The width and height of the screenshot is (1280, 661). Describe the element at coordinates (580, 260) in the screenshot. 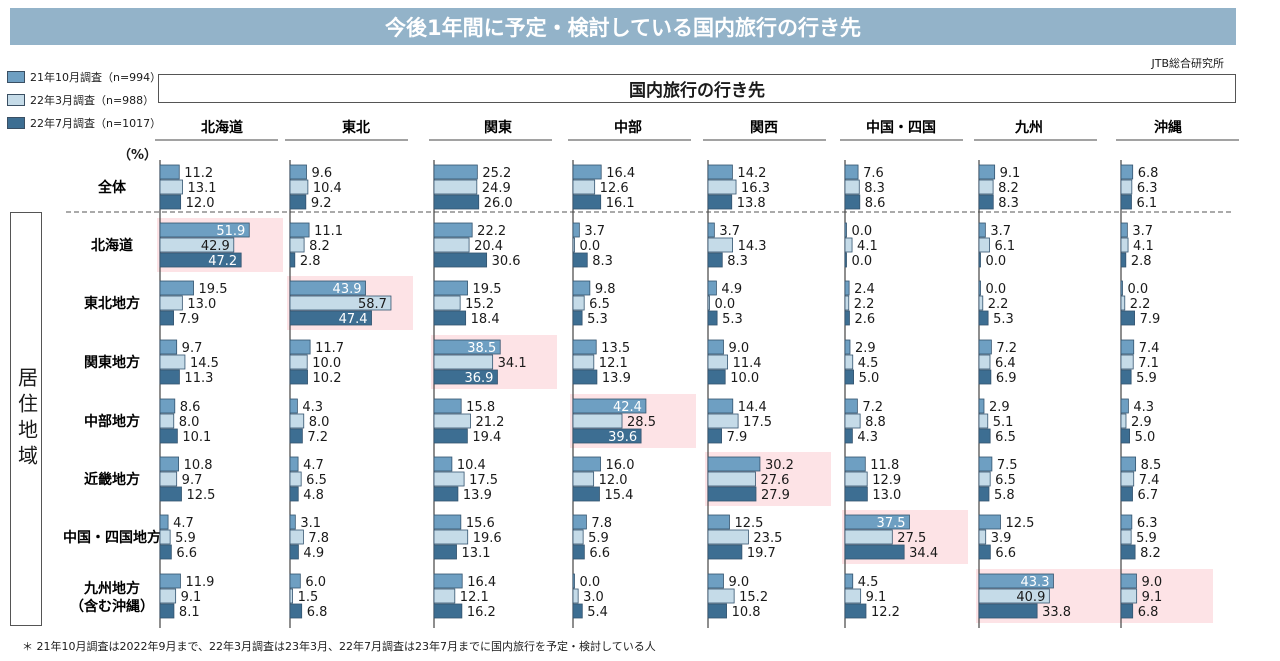

I see `bar-r1-c3-s2` at that location.